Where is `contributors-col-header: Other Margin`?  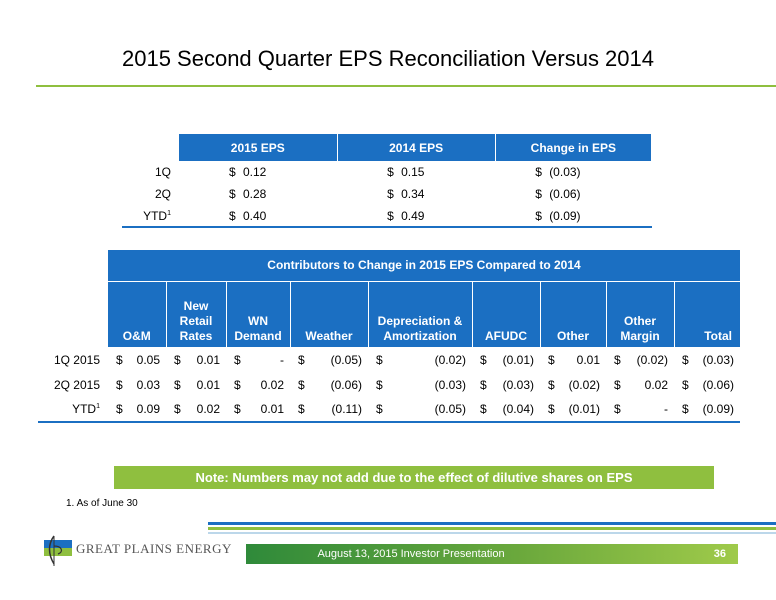 contributors-col-header: Other Margin is located at coordinates (640, 314).